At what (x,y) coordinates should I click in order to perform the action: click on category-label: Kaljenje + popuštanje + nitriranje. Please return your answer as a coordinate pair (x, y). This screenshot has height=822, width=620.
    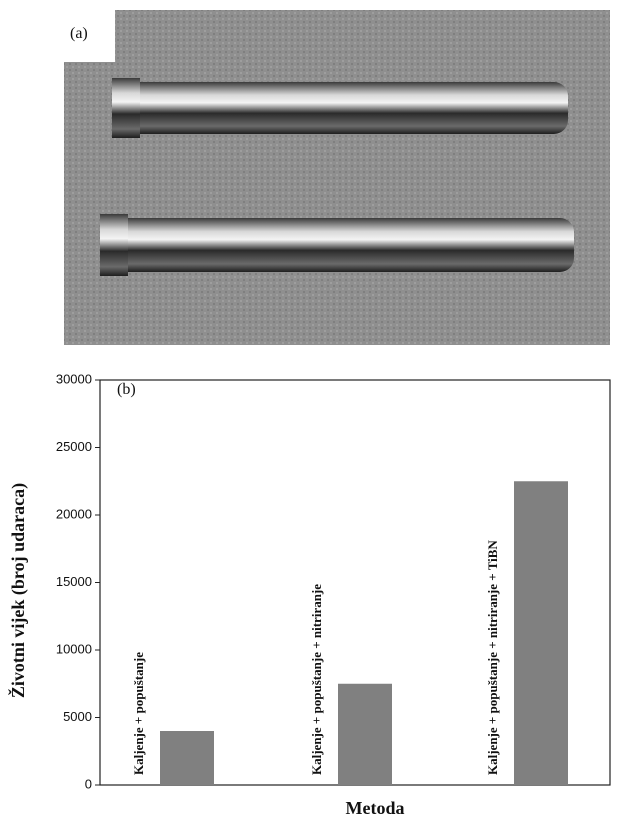
    Looking at the image, I should click on (316, 679).